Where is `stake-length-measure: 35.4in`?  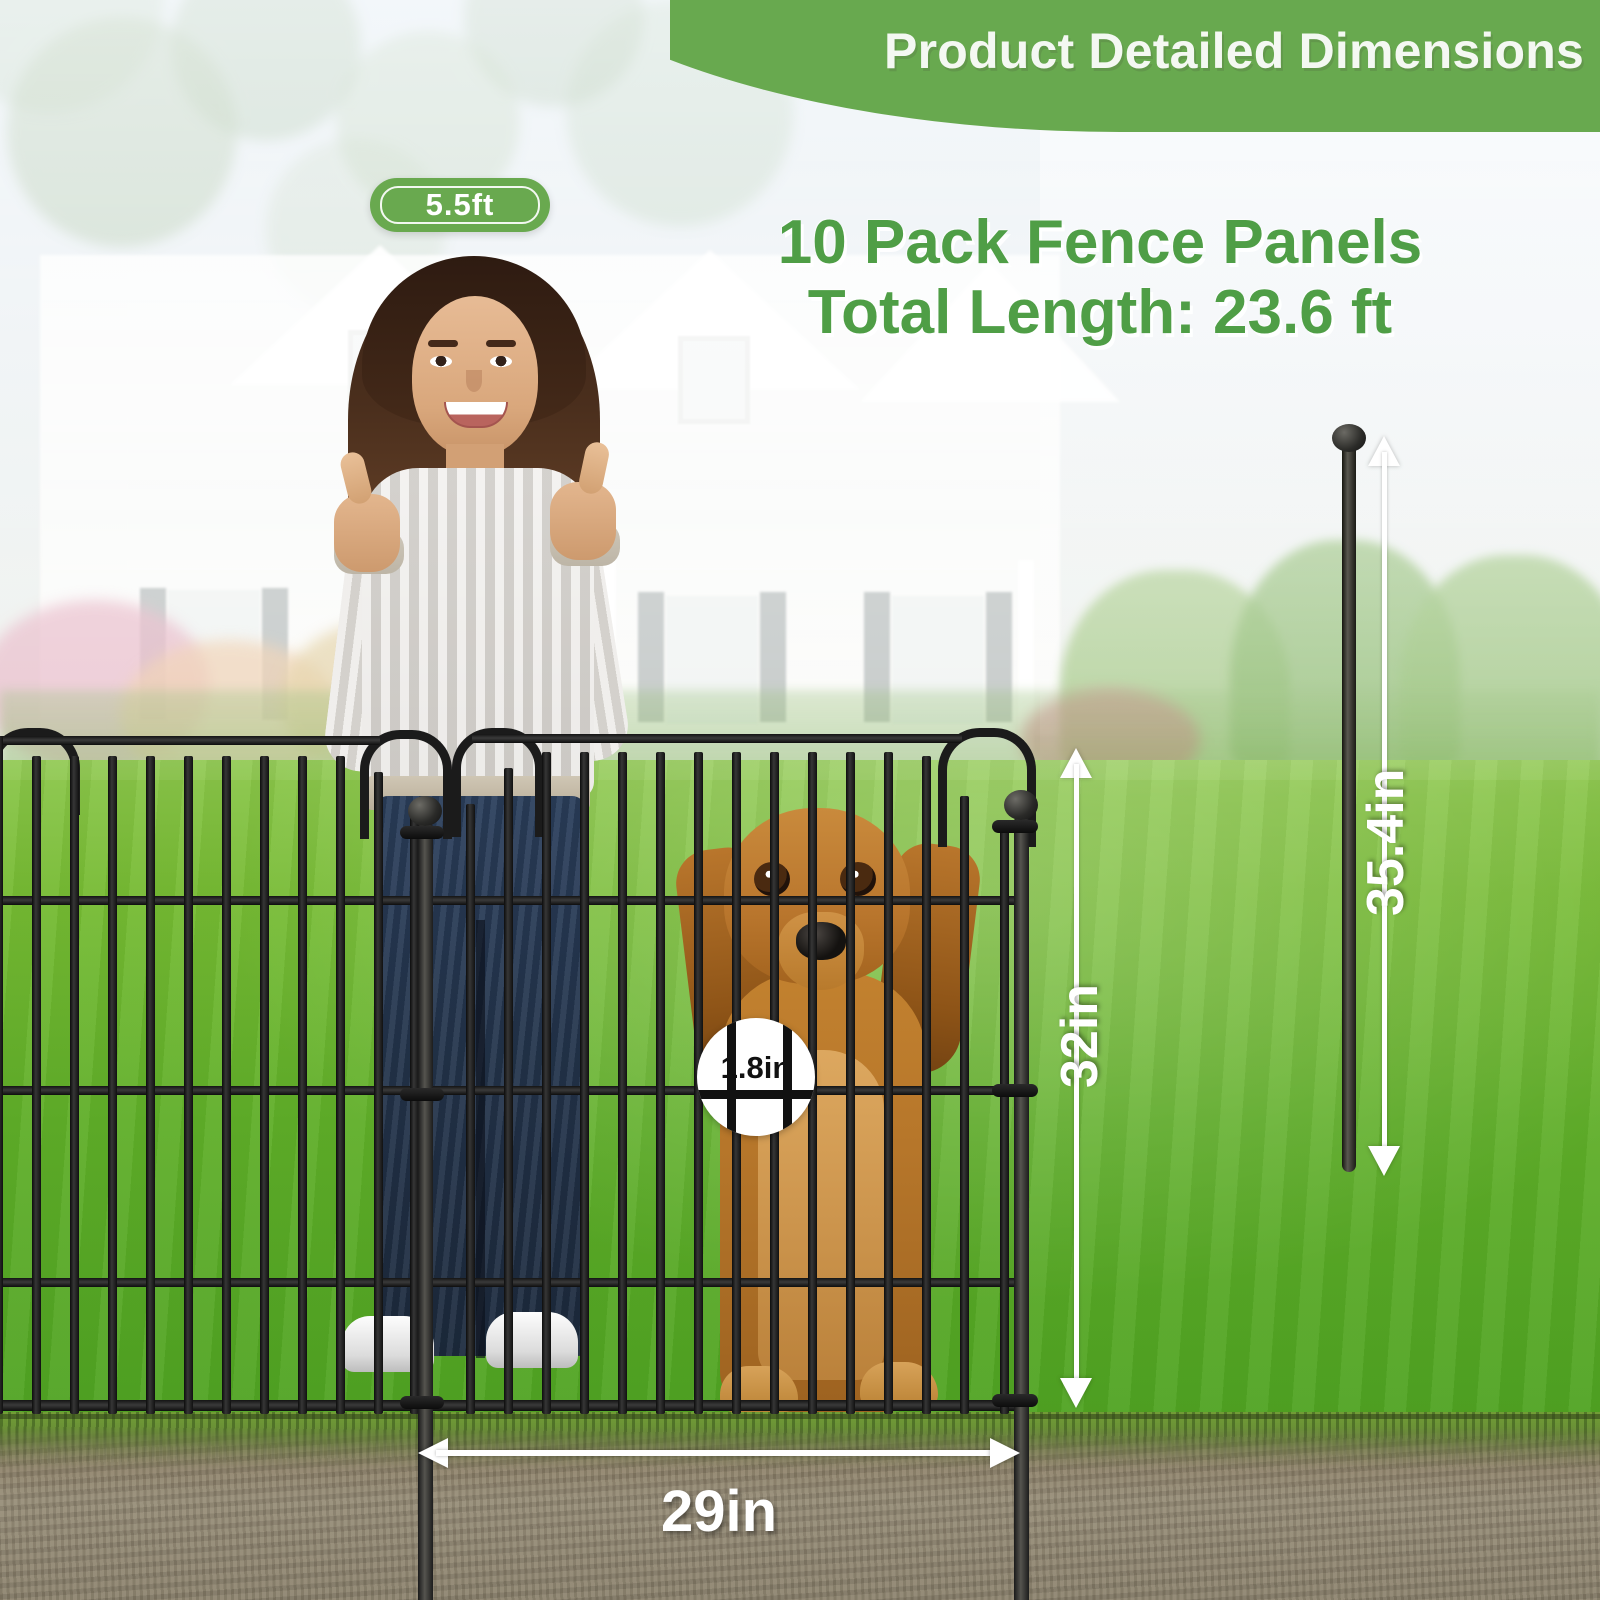 stake-length-measure: 35.4in is located at coordinates (1386, 806).